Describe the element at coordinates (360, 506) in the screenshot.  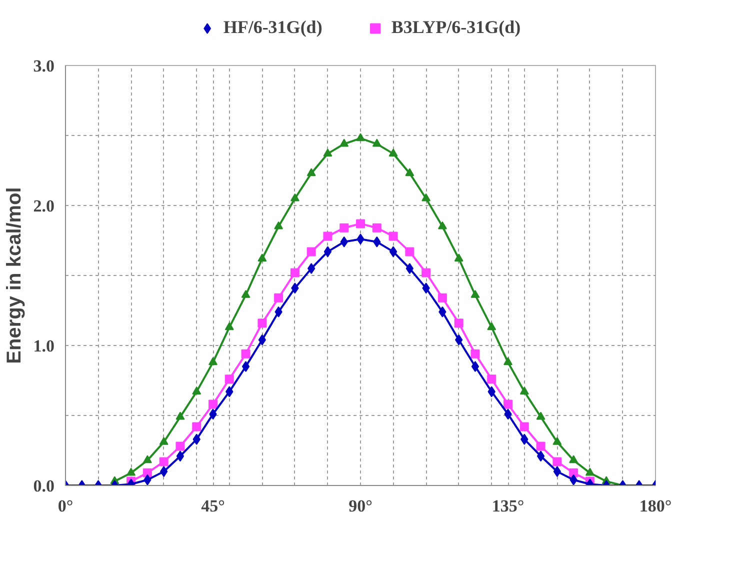
I see `x-tick-label: 90°` at that location.